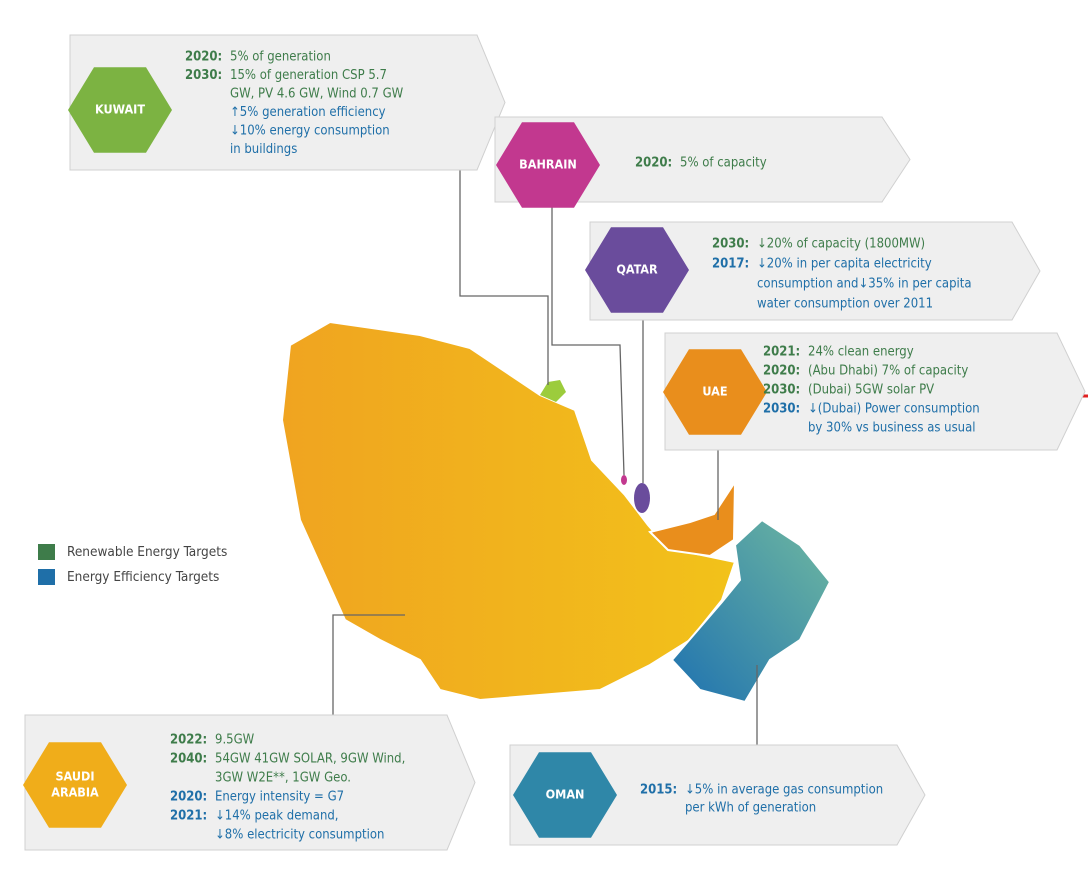 Image resolution: width=1088 pixels, height=869 pixels. Describe the element at coordinates (892, 428) in the screenshot. I see `target-text: by 30% vs business as usual` at that location.